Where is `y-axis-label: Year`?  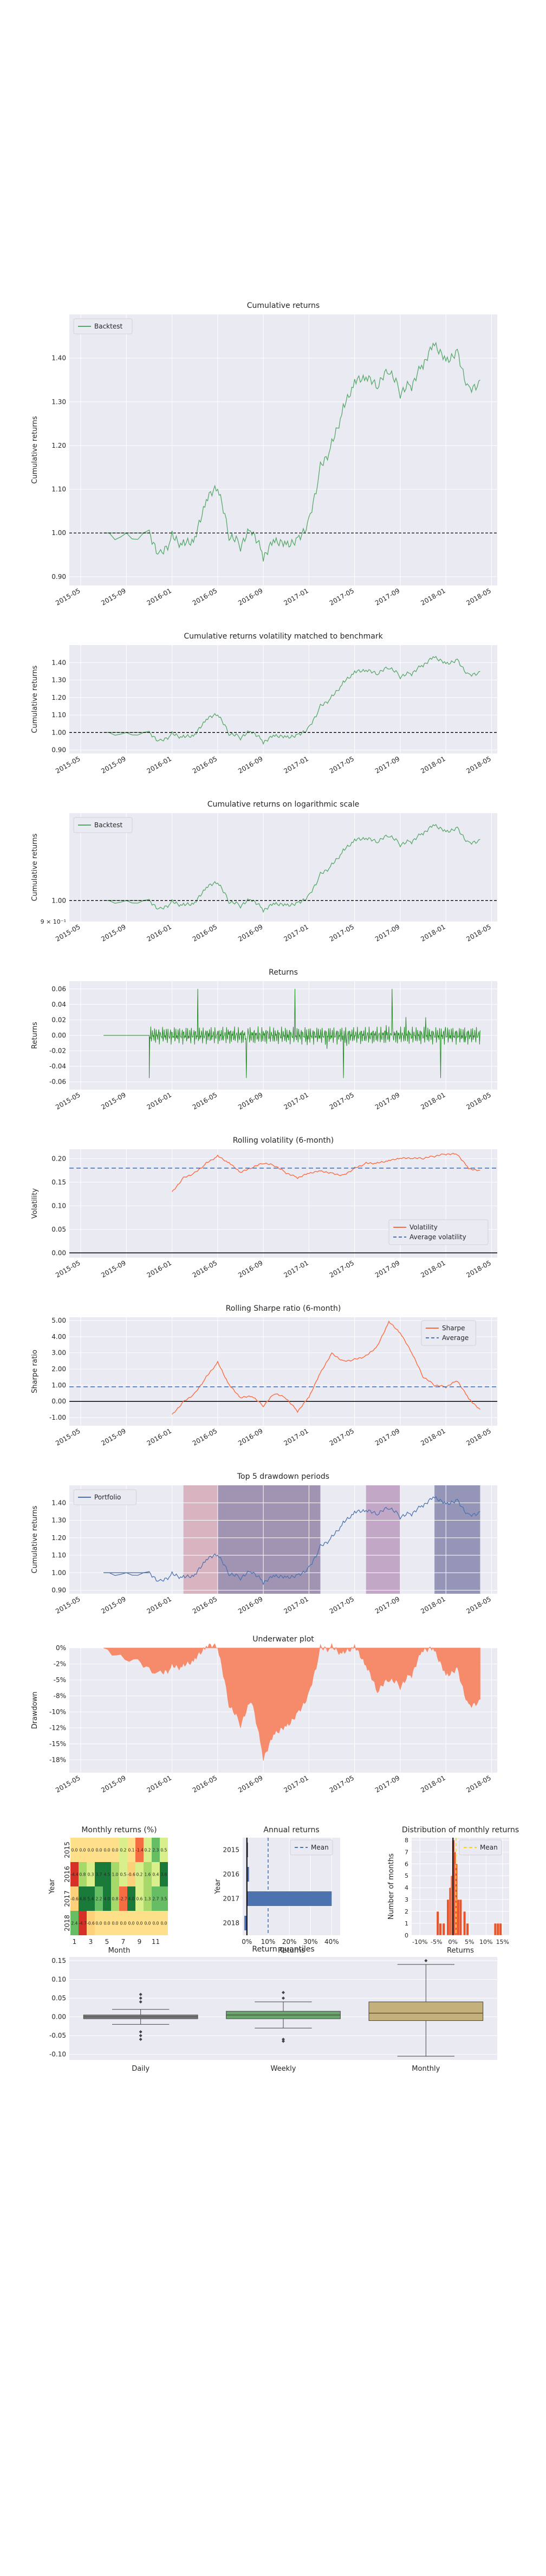 y-axis-label: Year is located at coordinates (52, 1887).